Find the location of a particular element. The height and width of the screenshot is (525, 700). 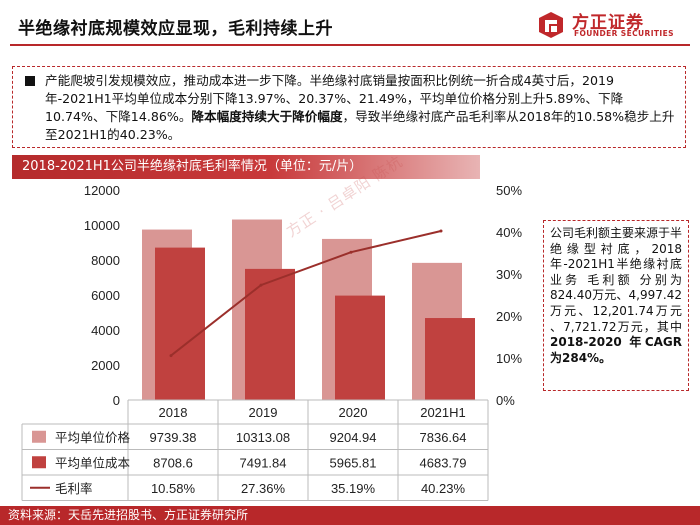

y-left-tick-label: 4000 is located at coordinates (105, 330).